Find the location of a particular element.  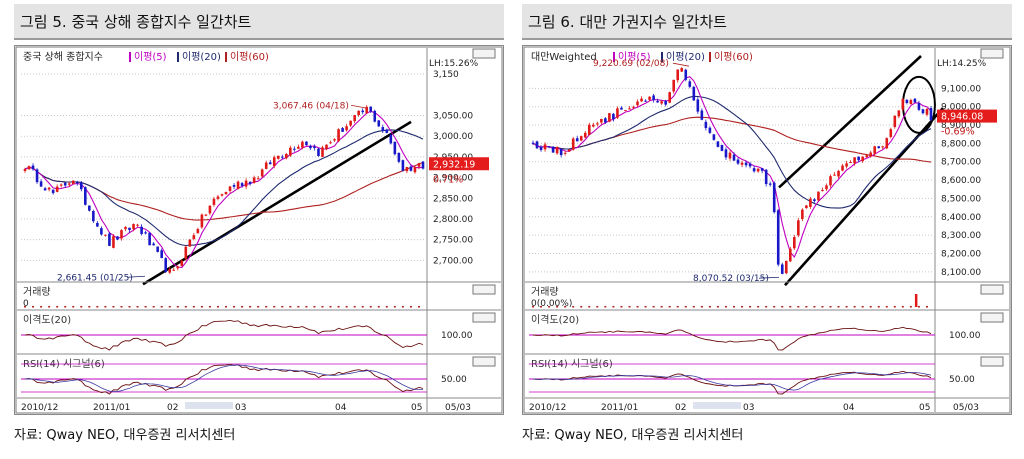

legend-label: 이평(60) is located at coordinates (249, 57).